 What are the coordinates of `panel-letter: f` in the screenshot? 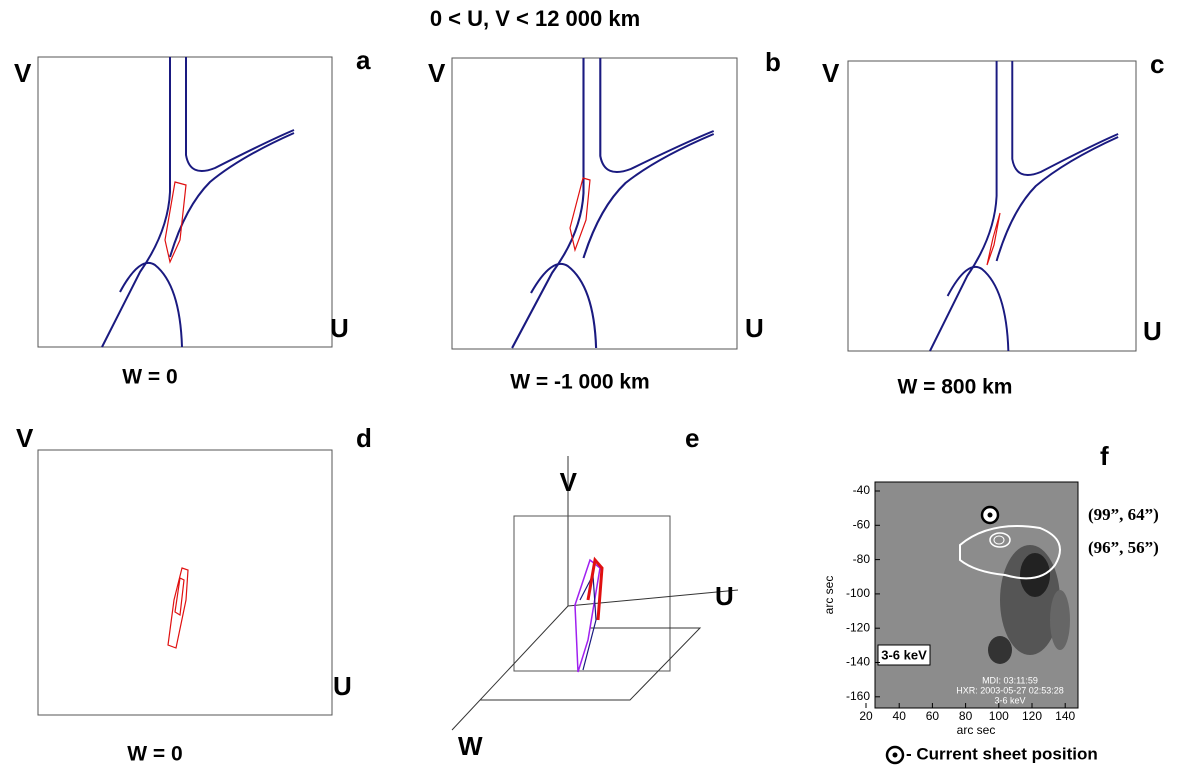 It's located at (1104, 456).